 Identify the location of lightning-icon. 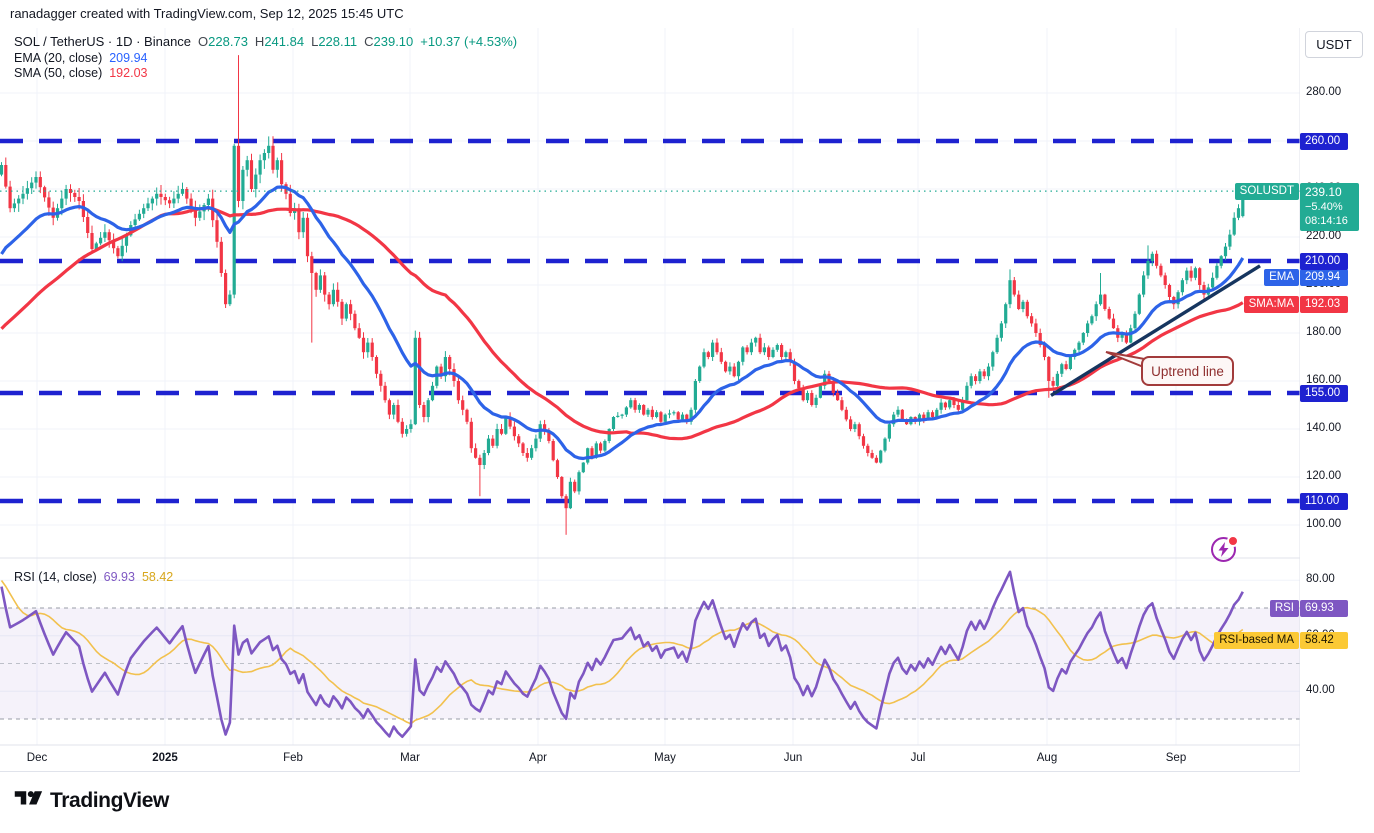
(1223, 549).